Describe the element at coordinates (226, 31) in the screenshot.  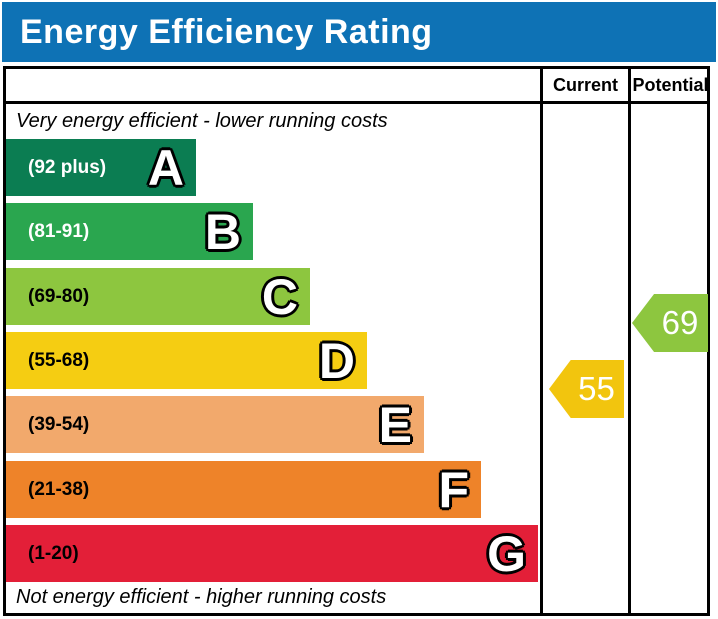
I see `page-title: Energy Efficiency Rating` at that location.